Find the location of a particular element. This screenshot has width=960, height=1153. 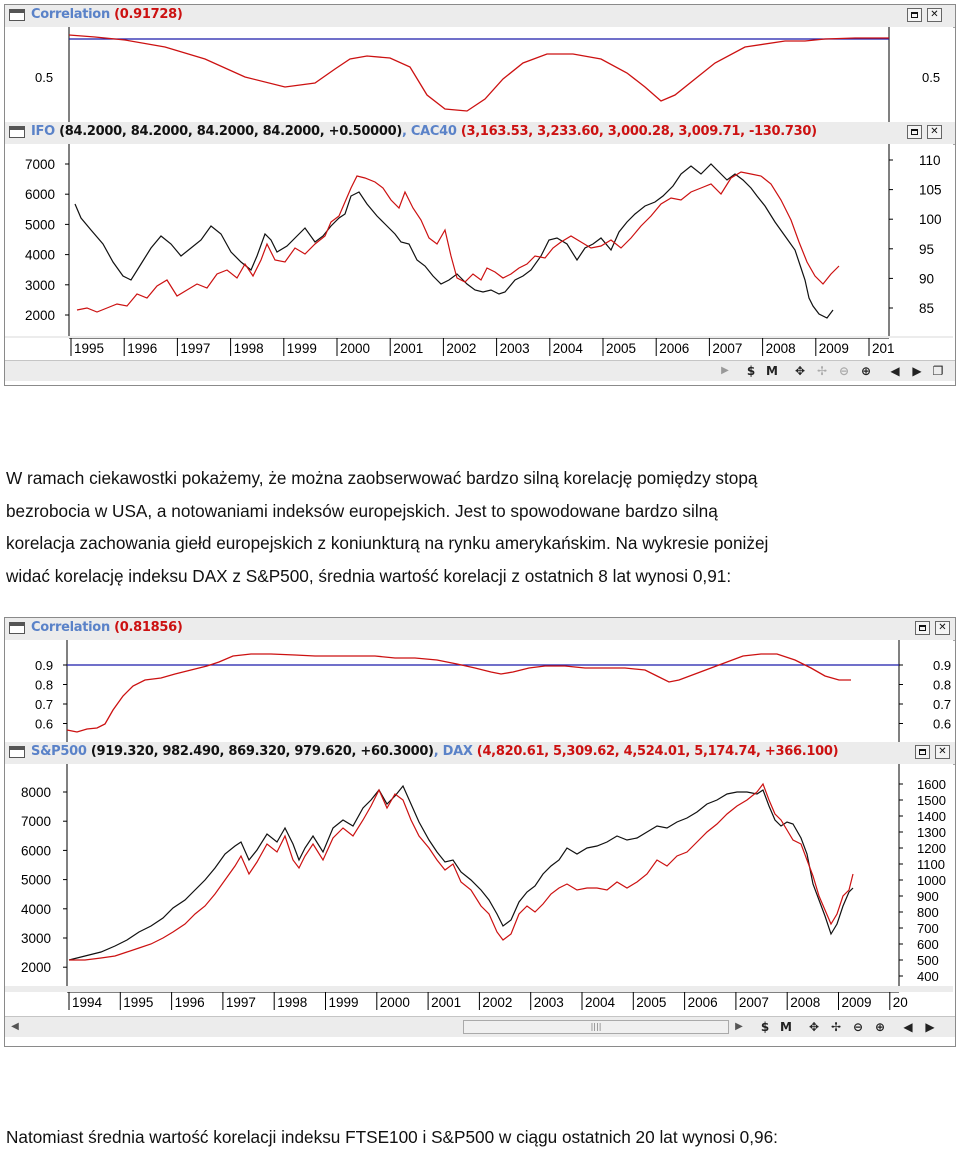

x-tick-label: 1995 is located at coordinates (138, 1002).